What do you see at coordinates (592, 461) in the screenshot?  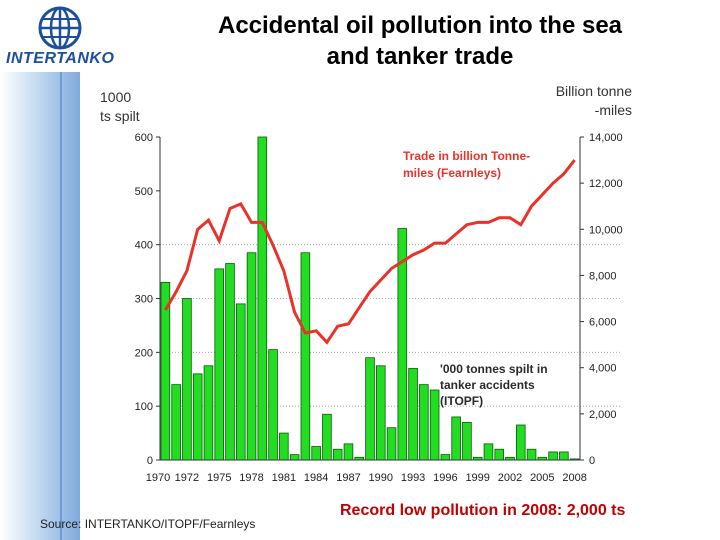 I see `right-tick-label: 0` at bounding box center [592, 461].